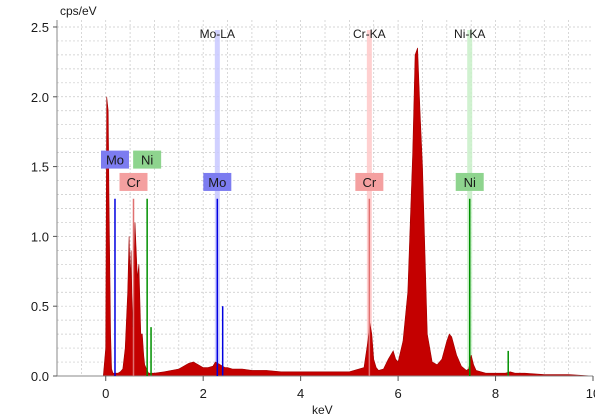  Describe the element at coordinates (40, 167) in the screenshot. I see `y-tick-label: 1.5` at that location.